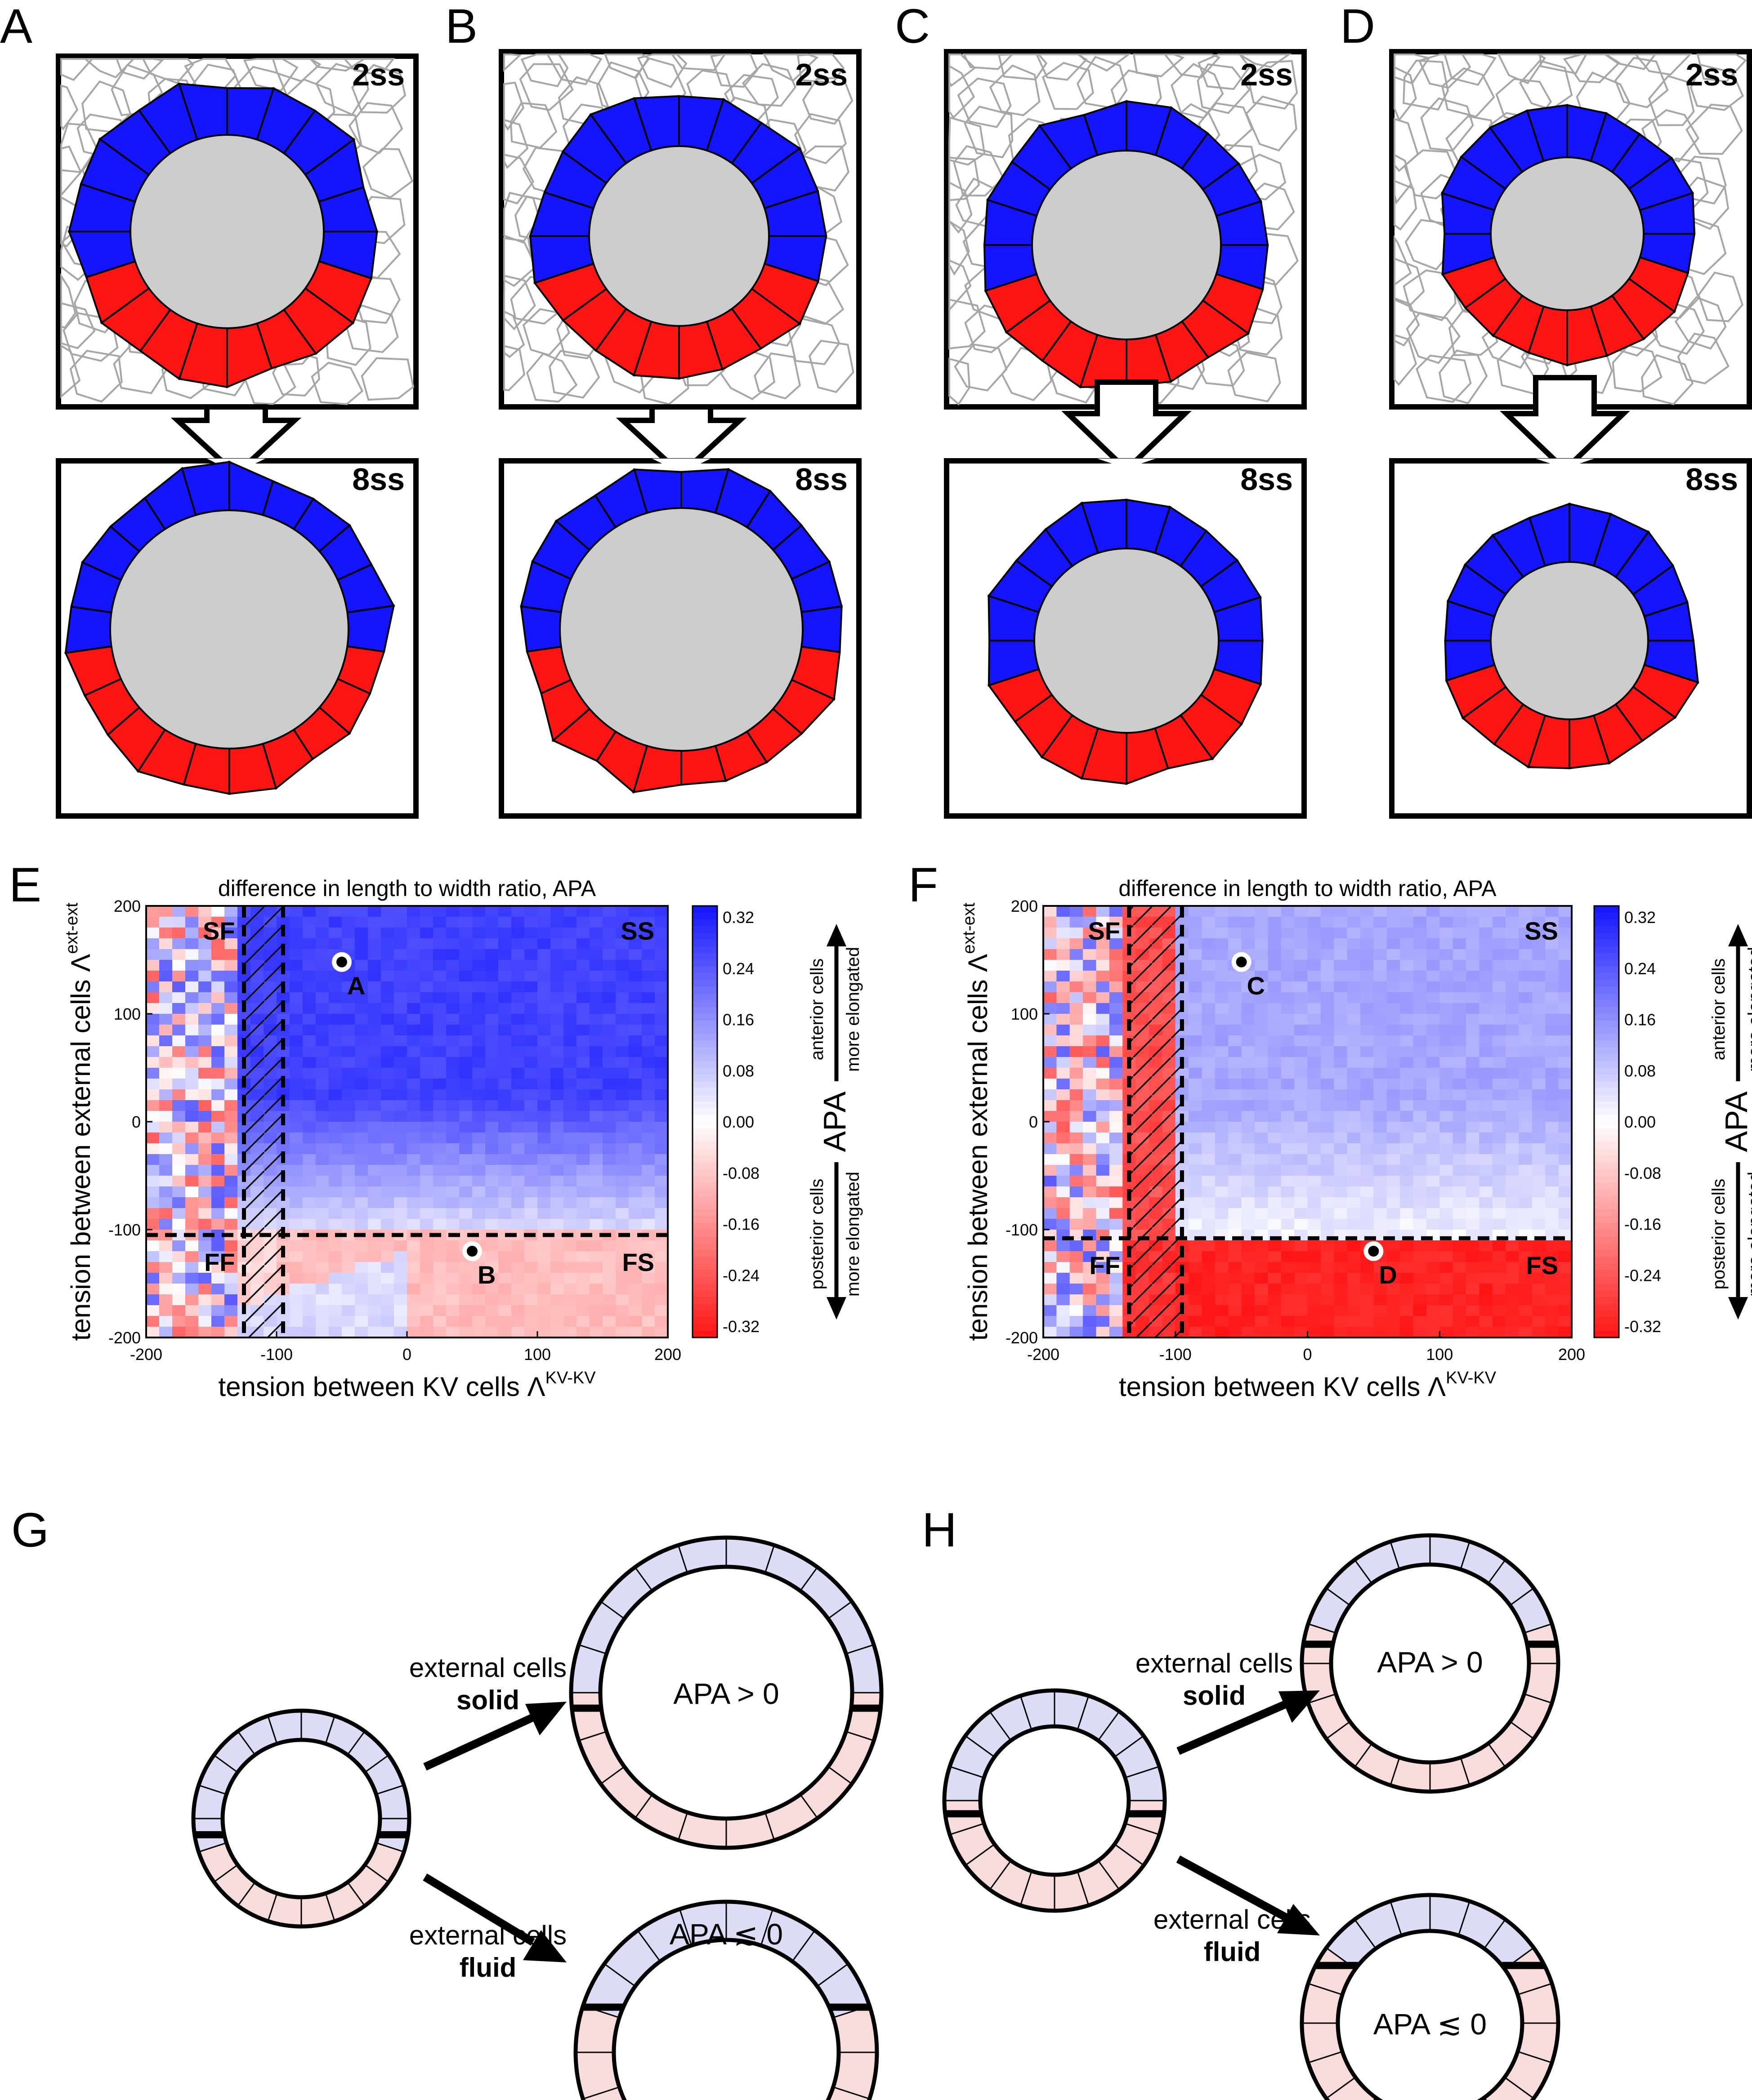  What do you see at coordinates (653, 409) in the screenshot?
I see `panel-B: B 2ss 8ss` at bounding box center [653, 409].